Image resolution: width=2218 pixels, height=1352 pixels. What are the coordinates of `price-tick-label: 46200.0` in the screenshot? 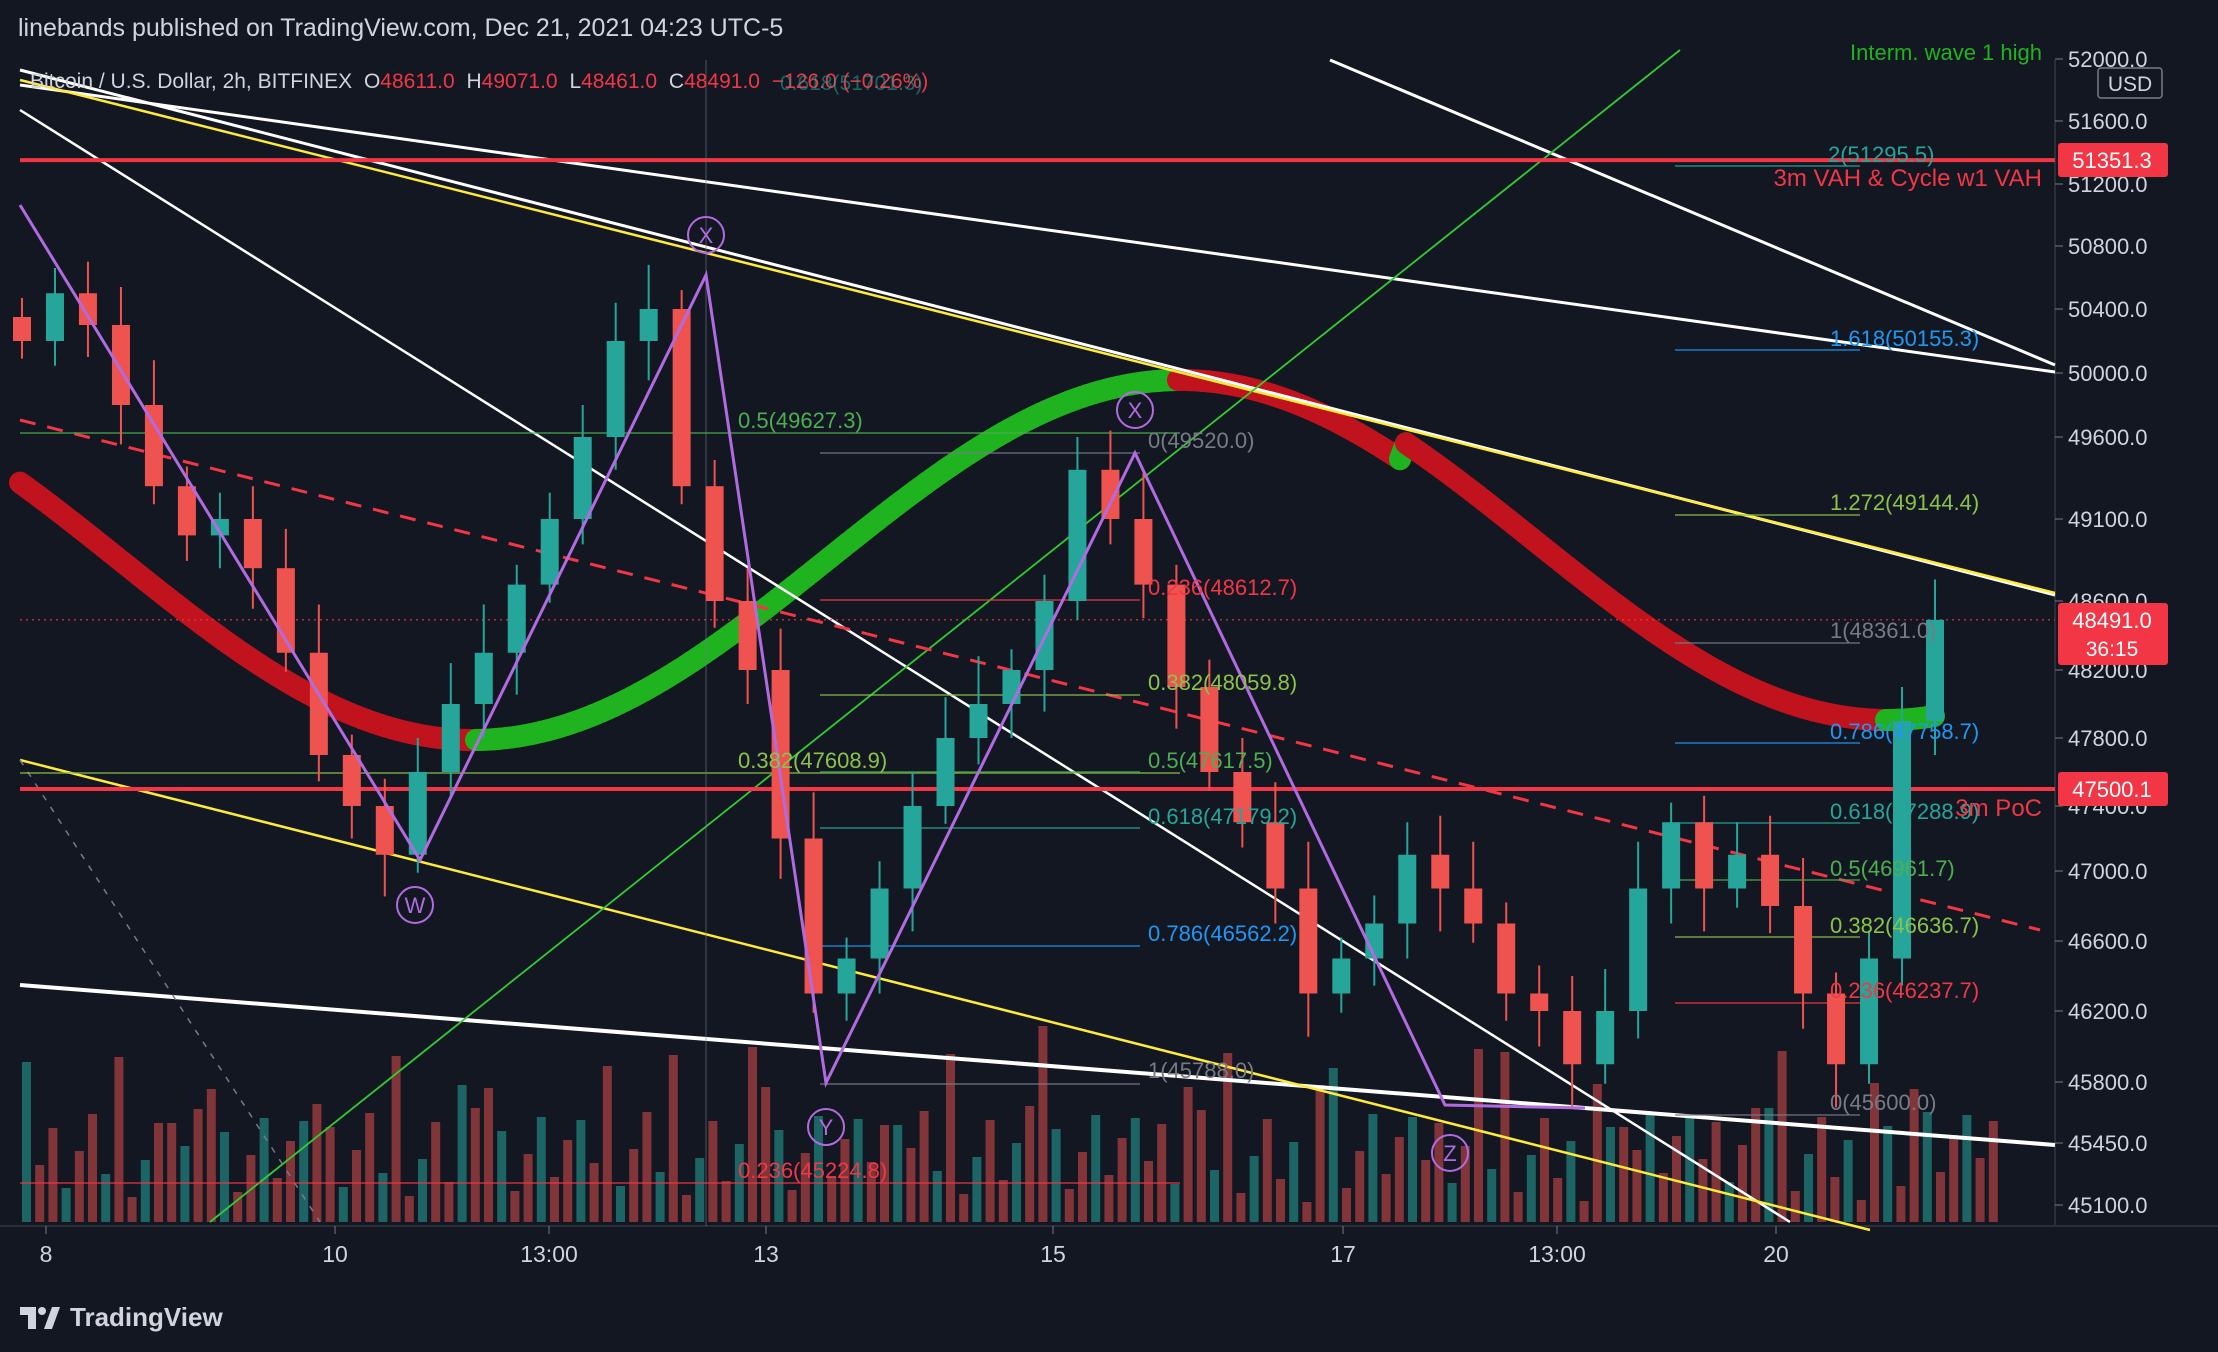 It's located at (2108, 1011).